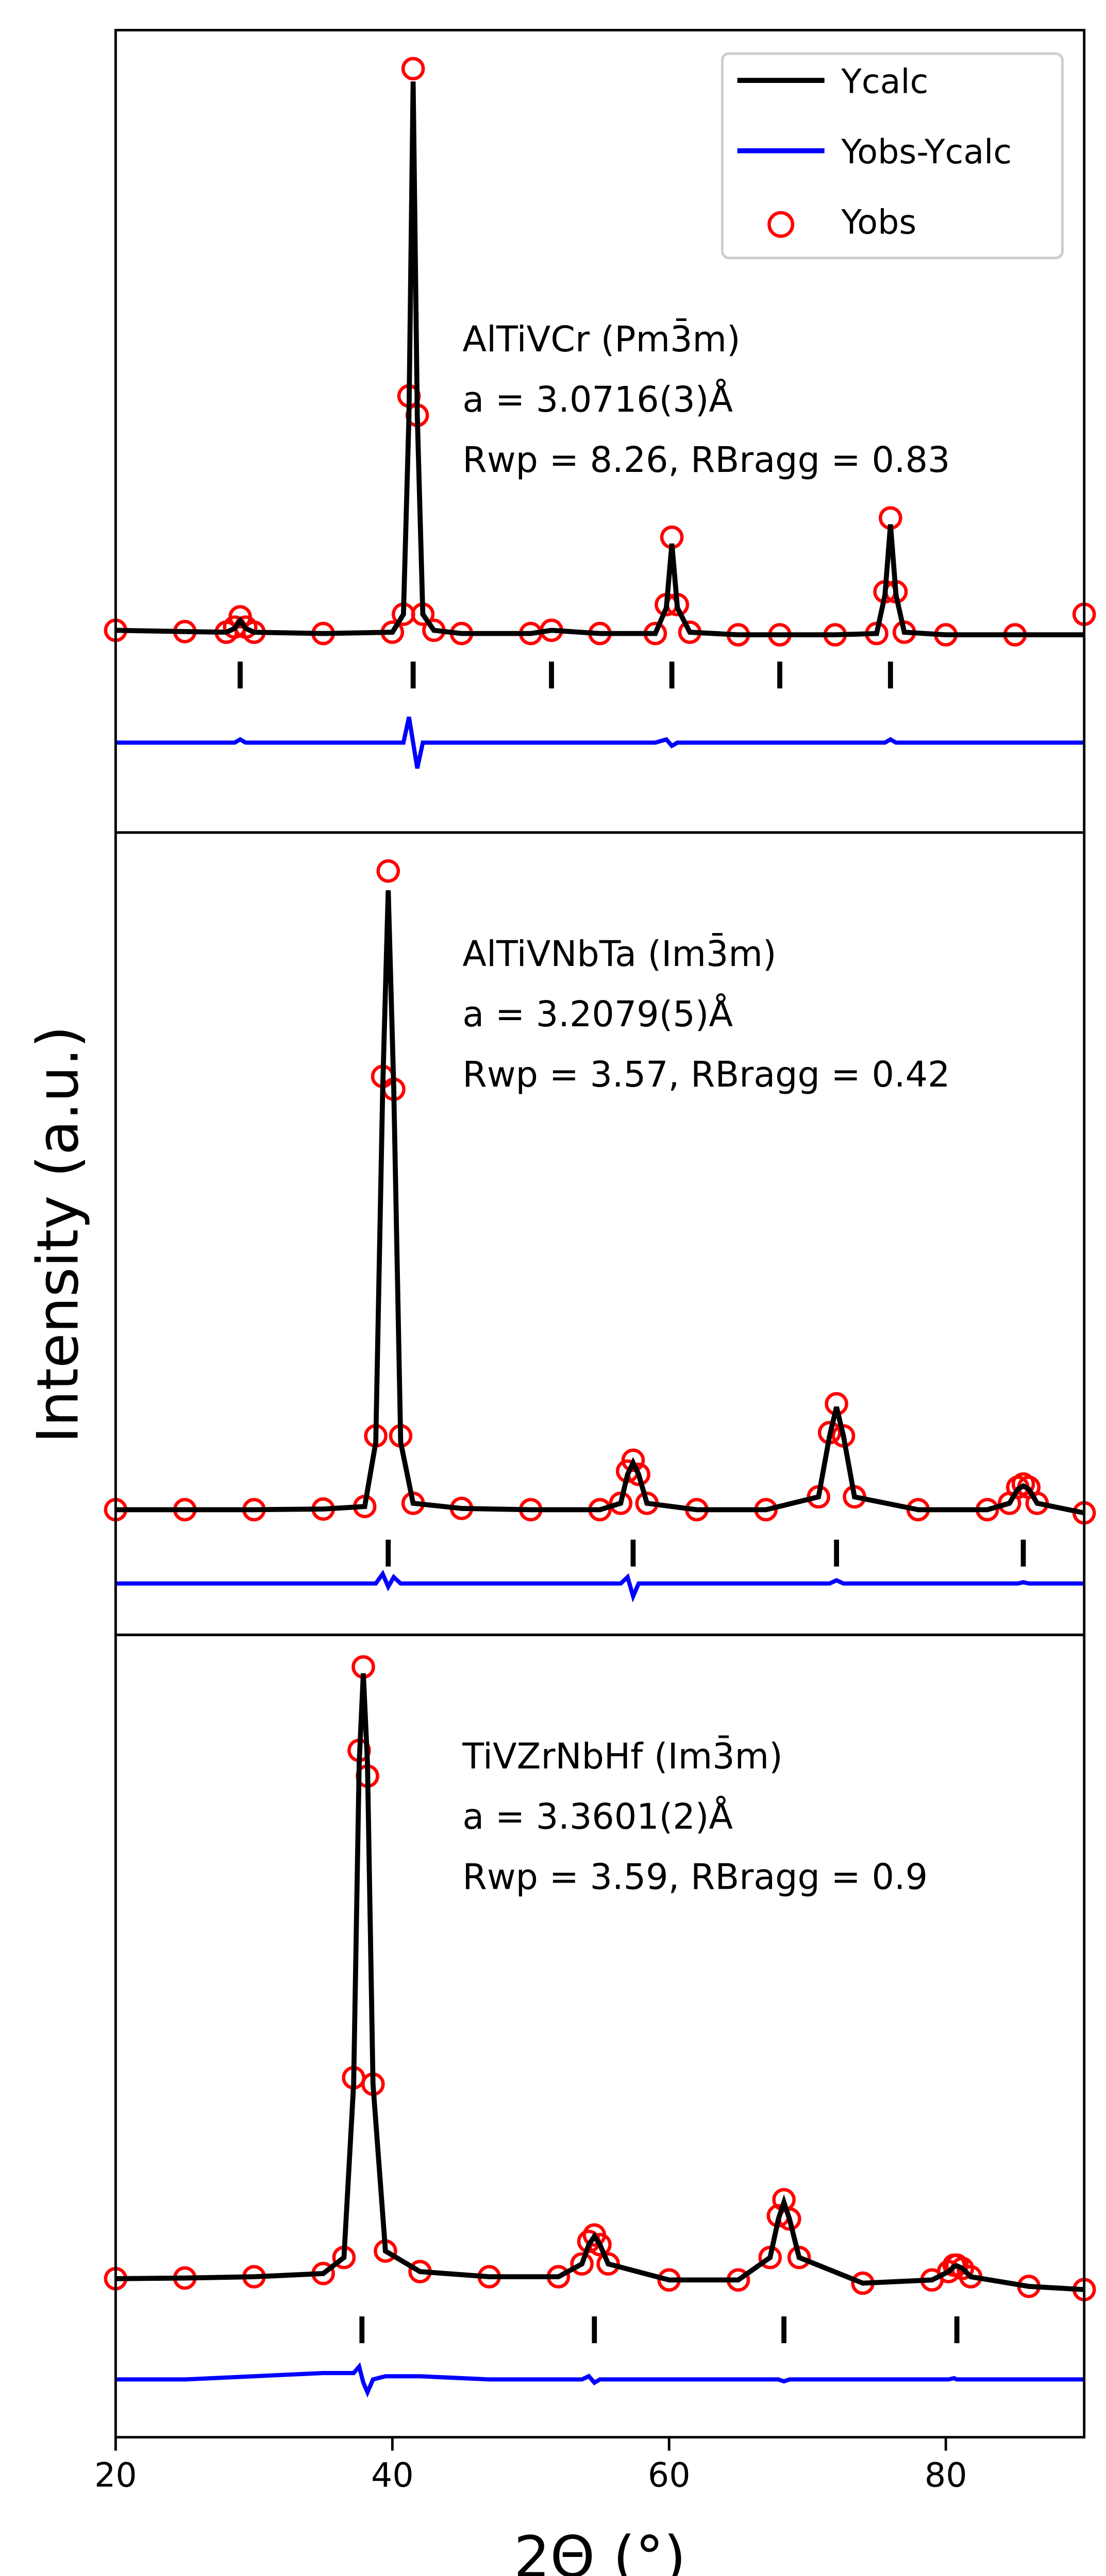 The height and width of the screenshot is (2576, 1106). I want to click on y-axis-label: Intensity (a.u.), so click(58, 1235).